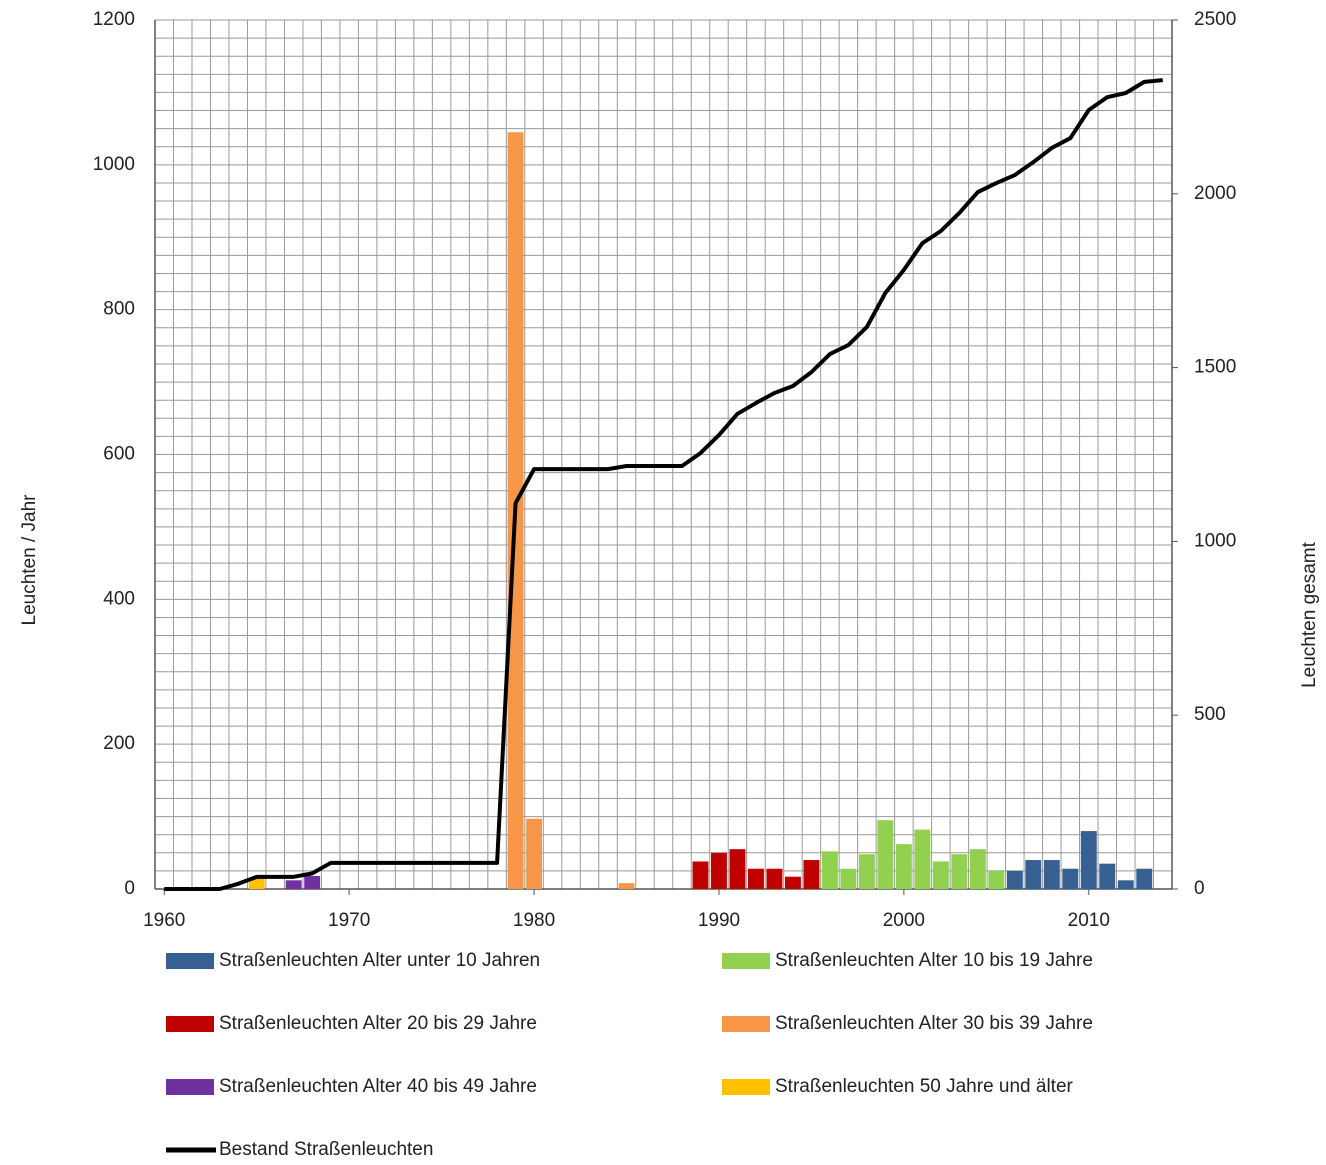 The height and width of the screenshot is (1165, 1326). What do you see at coordinates (534, 920) in the screenshot?
I see `x-tick-label: 1980` at bounding box center [534, 920].